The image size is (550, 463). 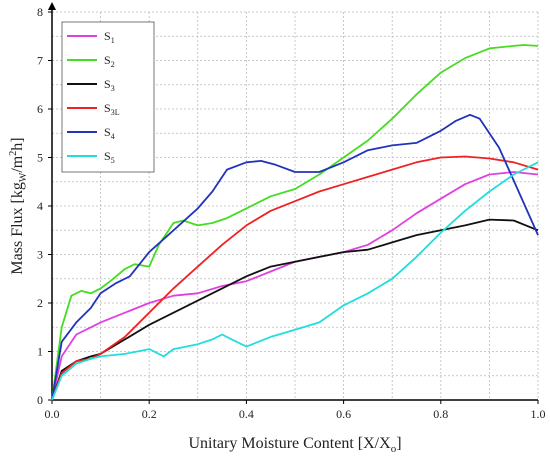 I want to click on x-tick-label: 0.4, so click(x=246, y=414).